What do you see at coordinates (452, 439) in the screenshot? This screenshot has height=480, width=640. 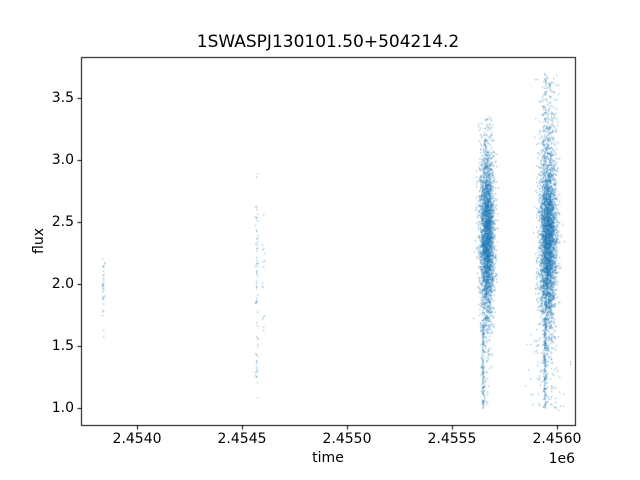 I see `x-tick-label: 2.4555` at bounding box center [452, 439].